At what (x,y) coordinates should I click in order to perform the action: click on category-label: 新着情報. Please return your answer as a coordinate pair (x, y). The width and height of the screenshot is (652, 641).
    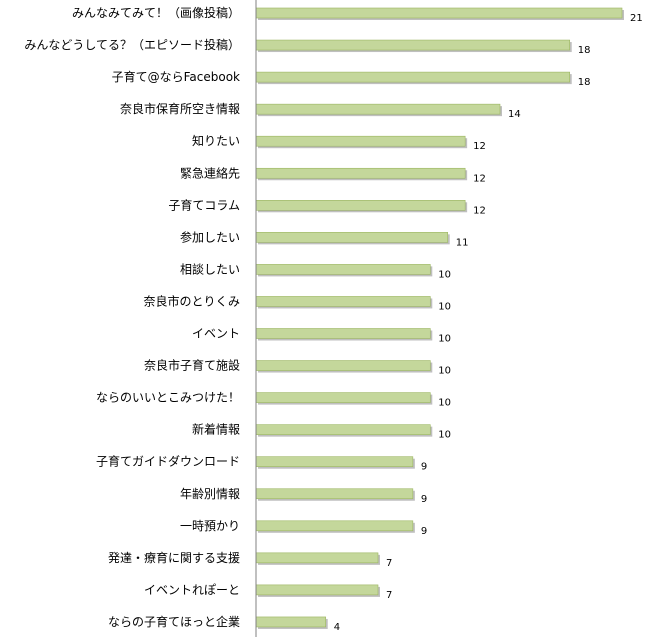
    Looking at the image, I should click on (216, 429).